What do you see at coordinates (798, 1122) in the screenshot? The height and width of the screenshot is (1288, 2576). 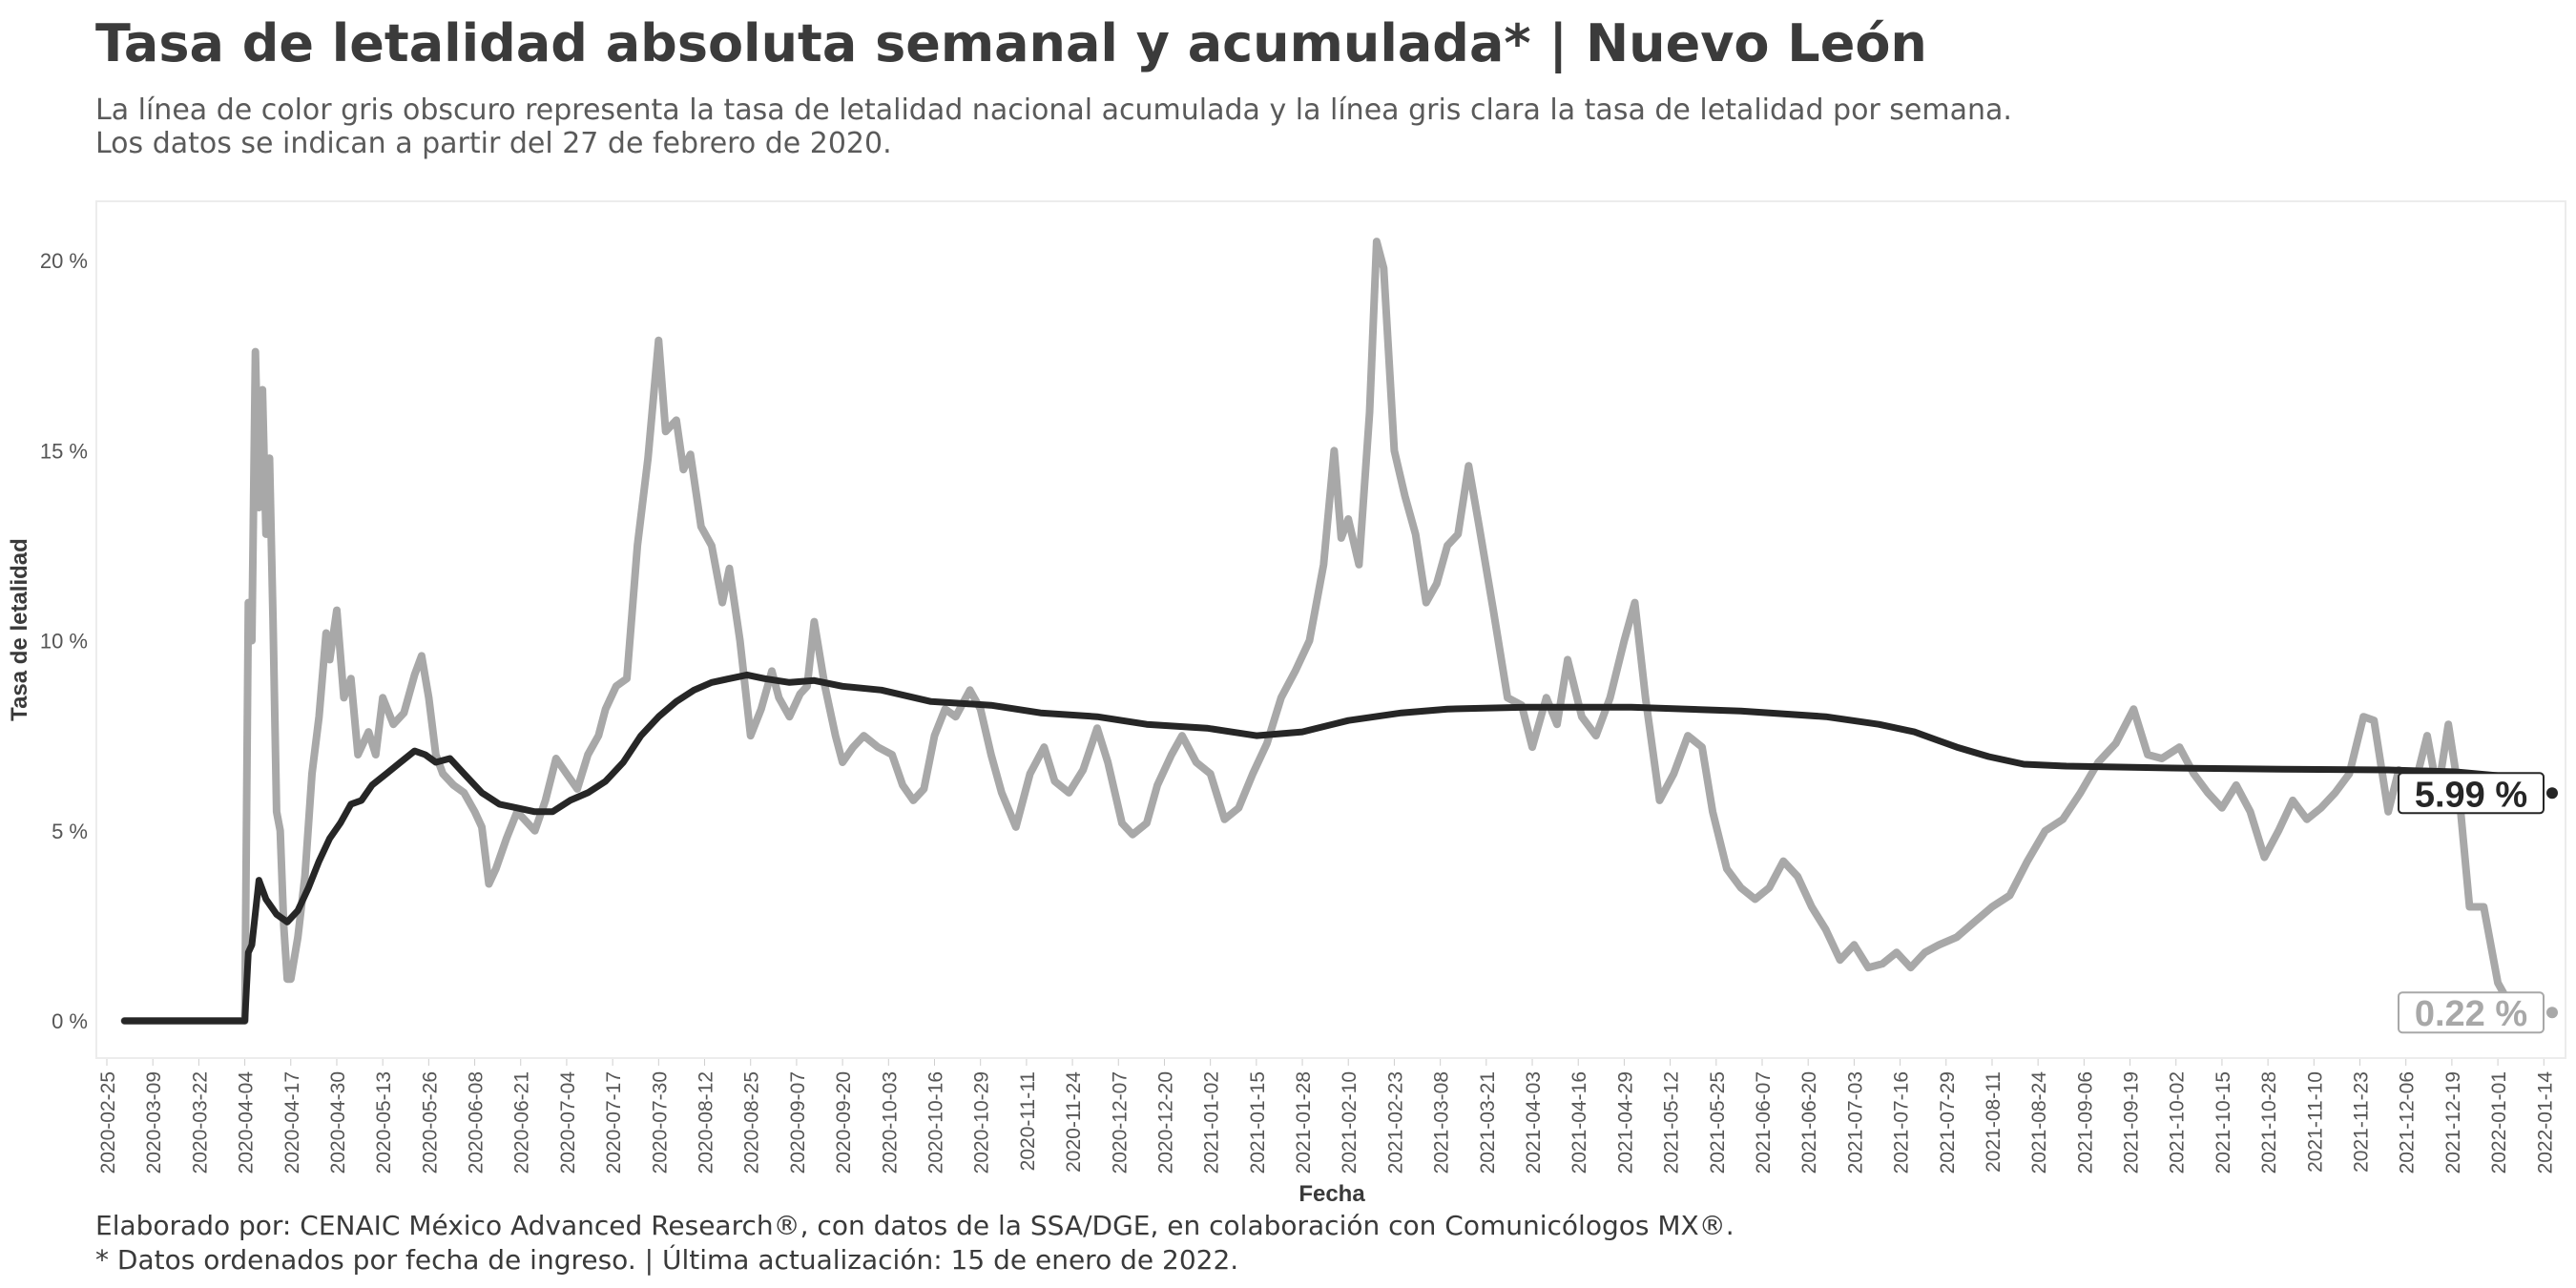 I see `x-tick-label: 2020-09-07` at bounding box center [798, 1122].